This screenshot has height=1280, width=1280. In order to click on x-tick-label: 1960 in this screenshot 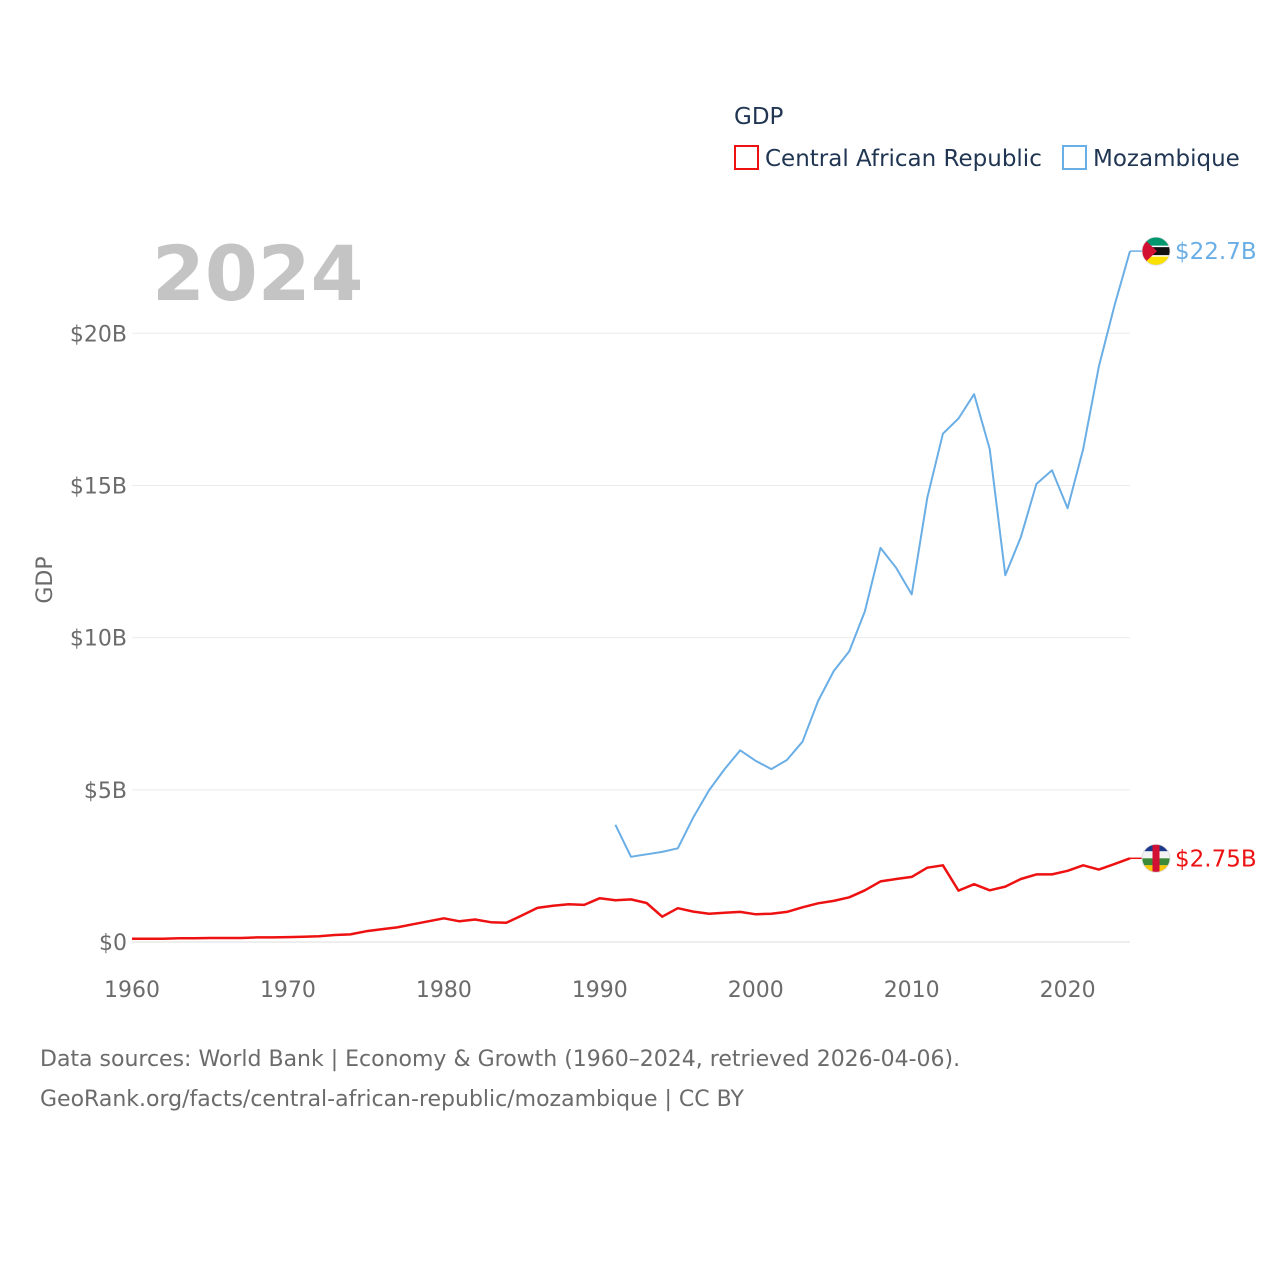, I will do `click(132, 990)`.